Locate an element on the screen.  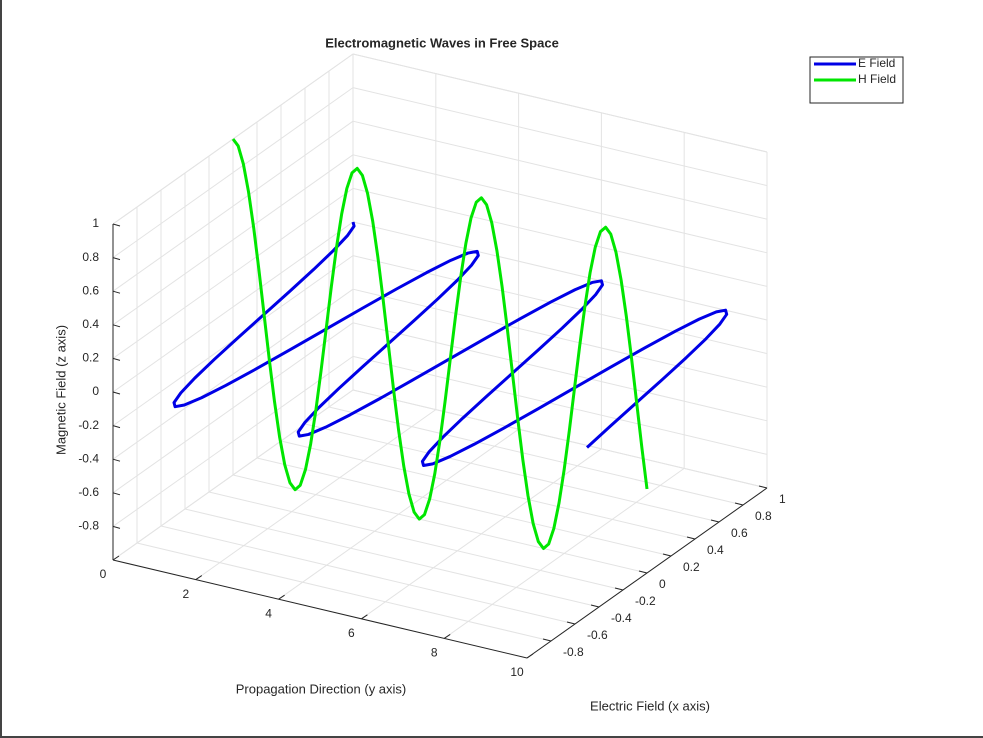
z-tick-label: 1 is located at coordinates (95, 223).